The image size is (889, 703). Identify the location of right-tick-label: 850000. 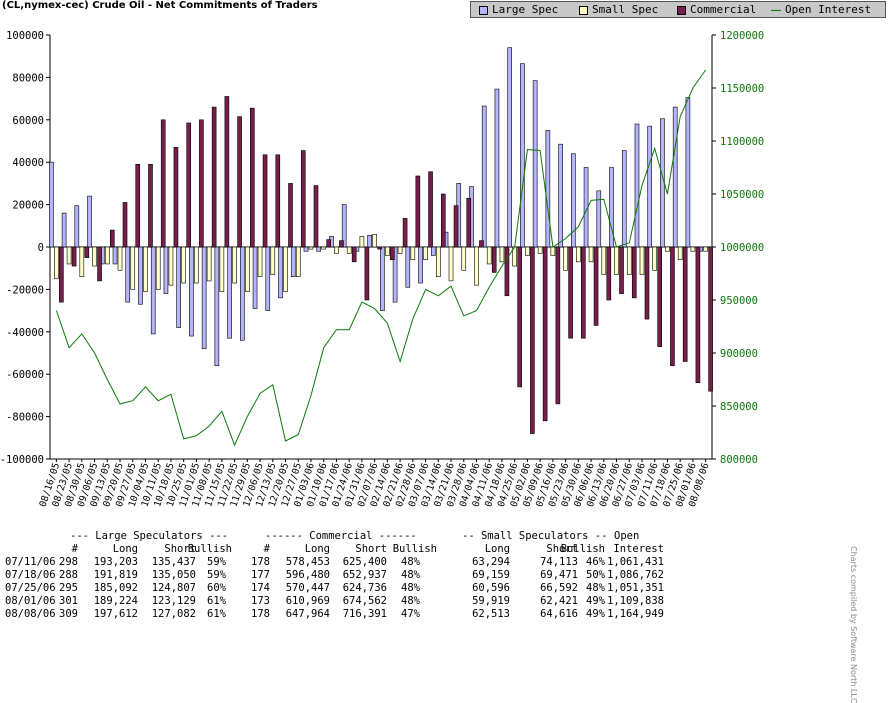
(739, 407).